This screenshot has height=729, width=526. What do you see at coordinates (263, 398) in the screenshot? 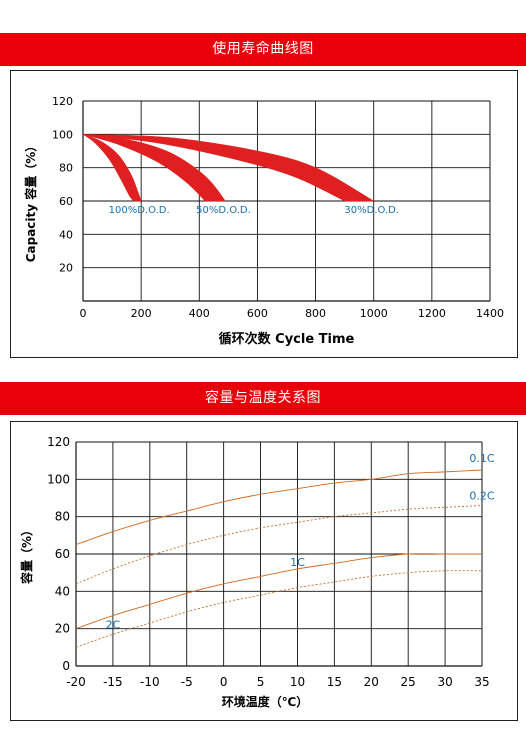
I see `capacity-temp-chart-title: 容量与温度关系图` at bounding box center [263, 398].